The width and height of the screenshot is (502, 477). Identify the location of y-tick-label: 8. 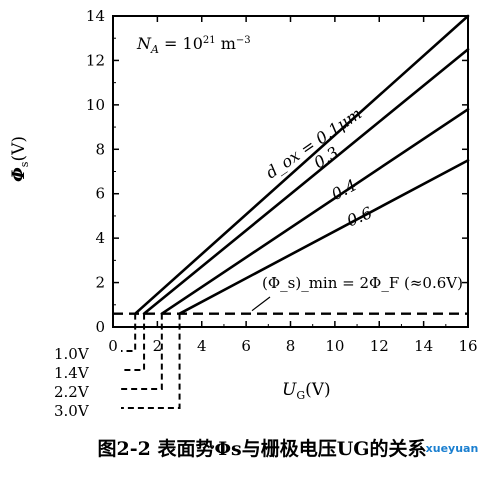
(100, 149).